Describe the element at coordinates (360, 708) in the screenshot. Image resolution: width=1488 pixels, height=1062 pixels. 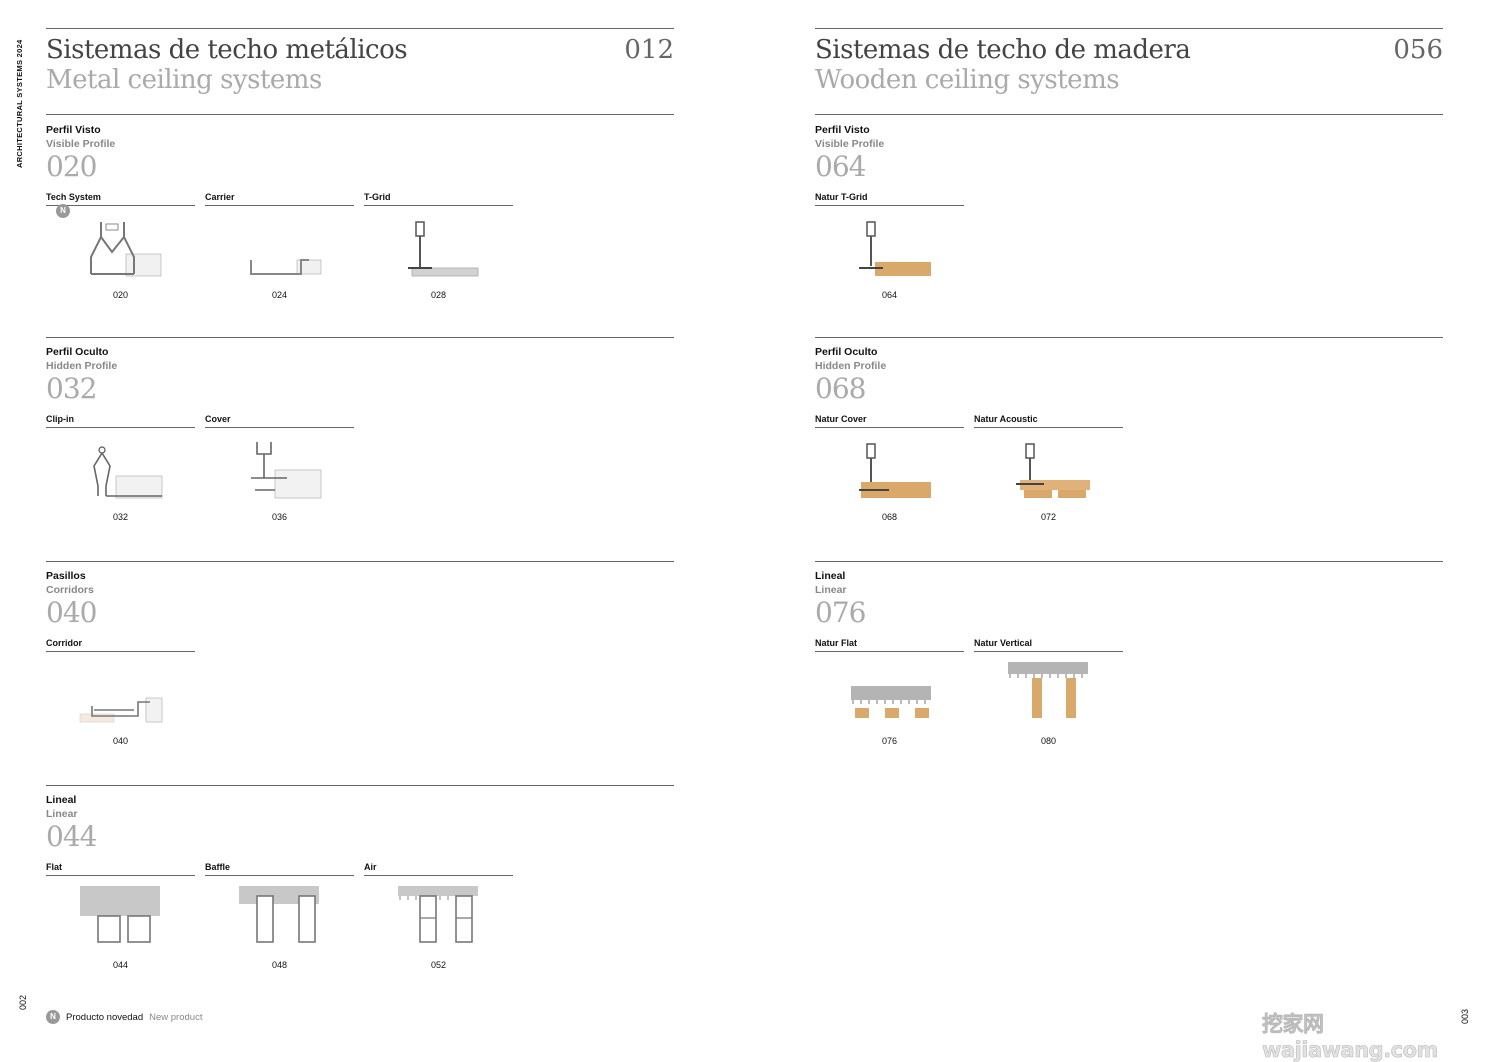
I see `product-list: Corridor 040` at that location.